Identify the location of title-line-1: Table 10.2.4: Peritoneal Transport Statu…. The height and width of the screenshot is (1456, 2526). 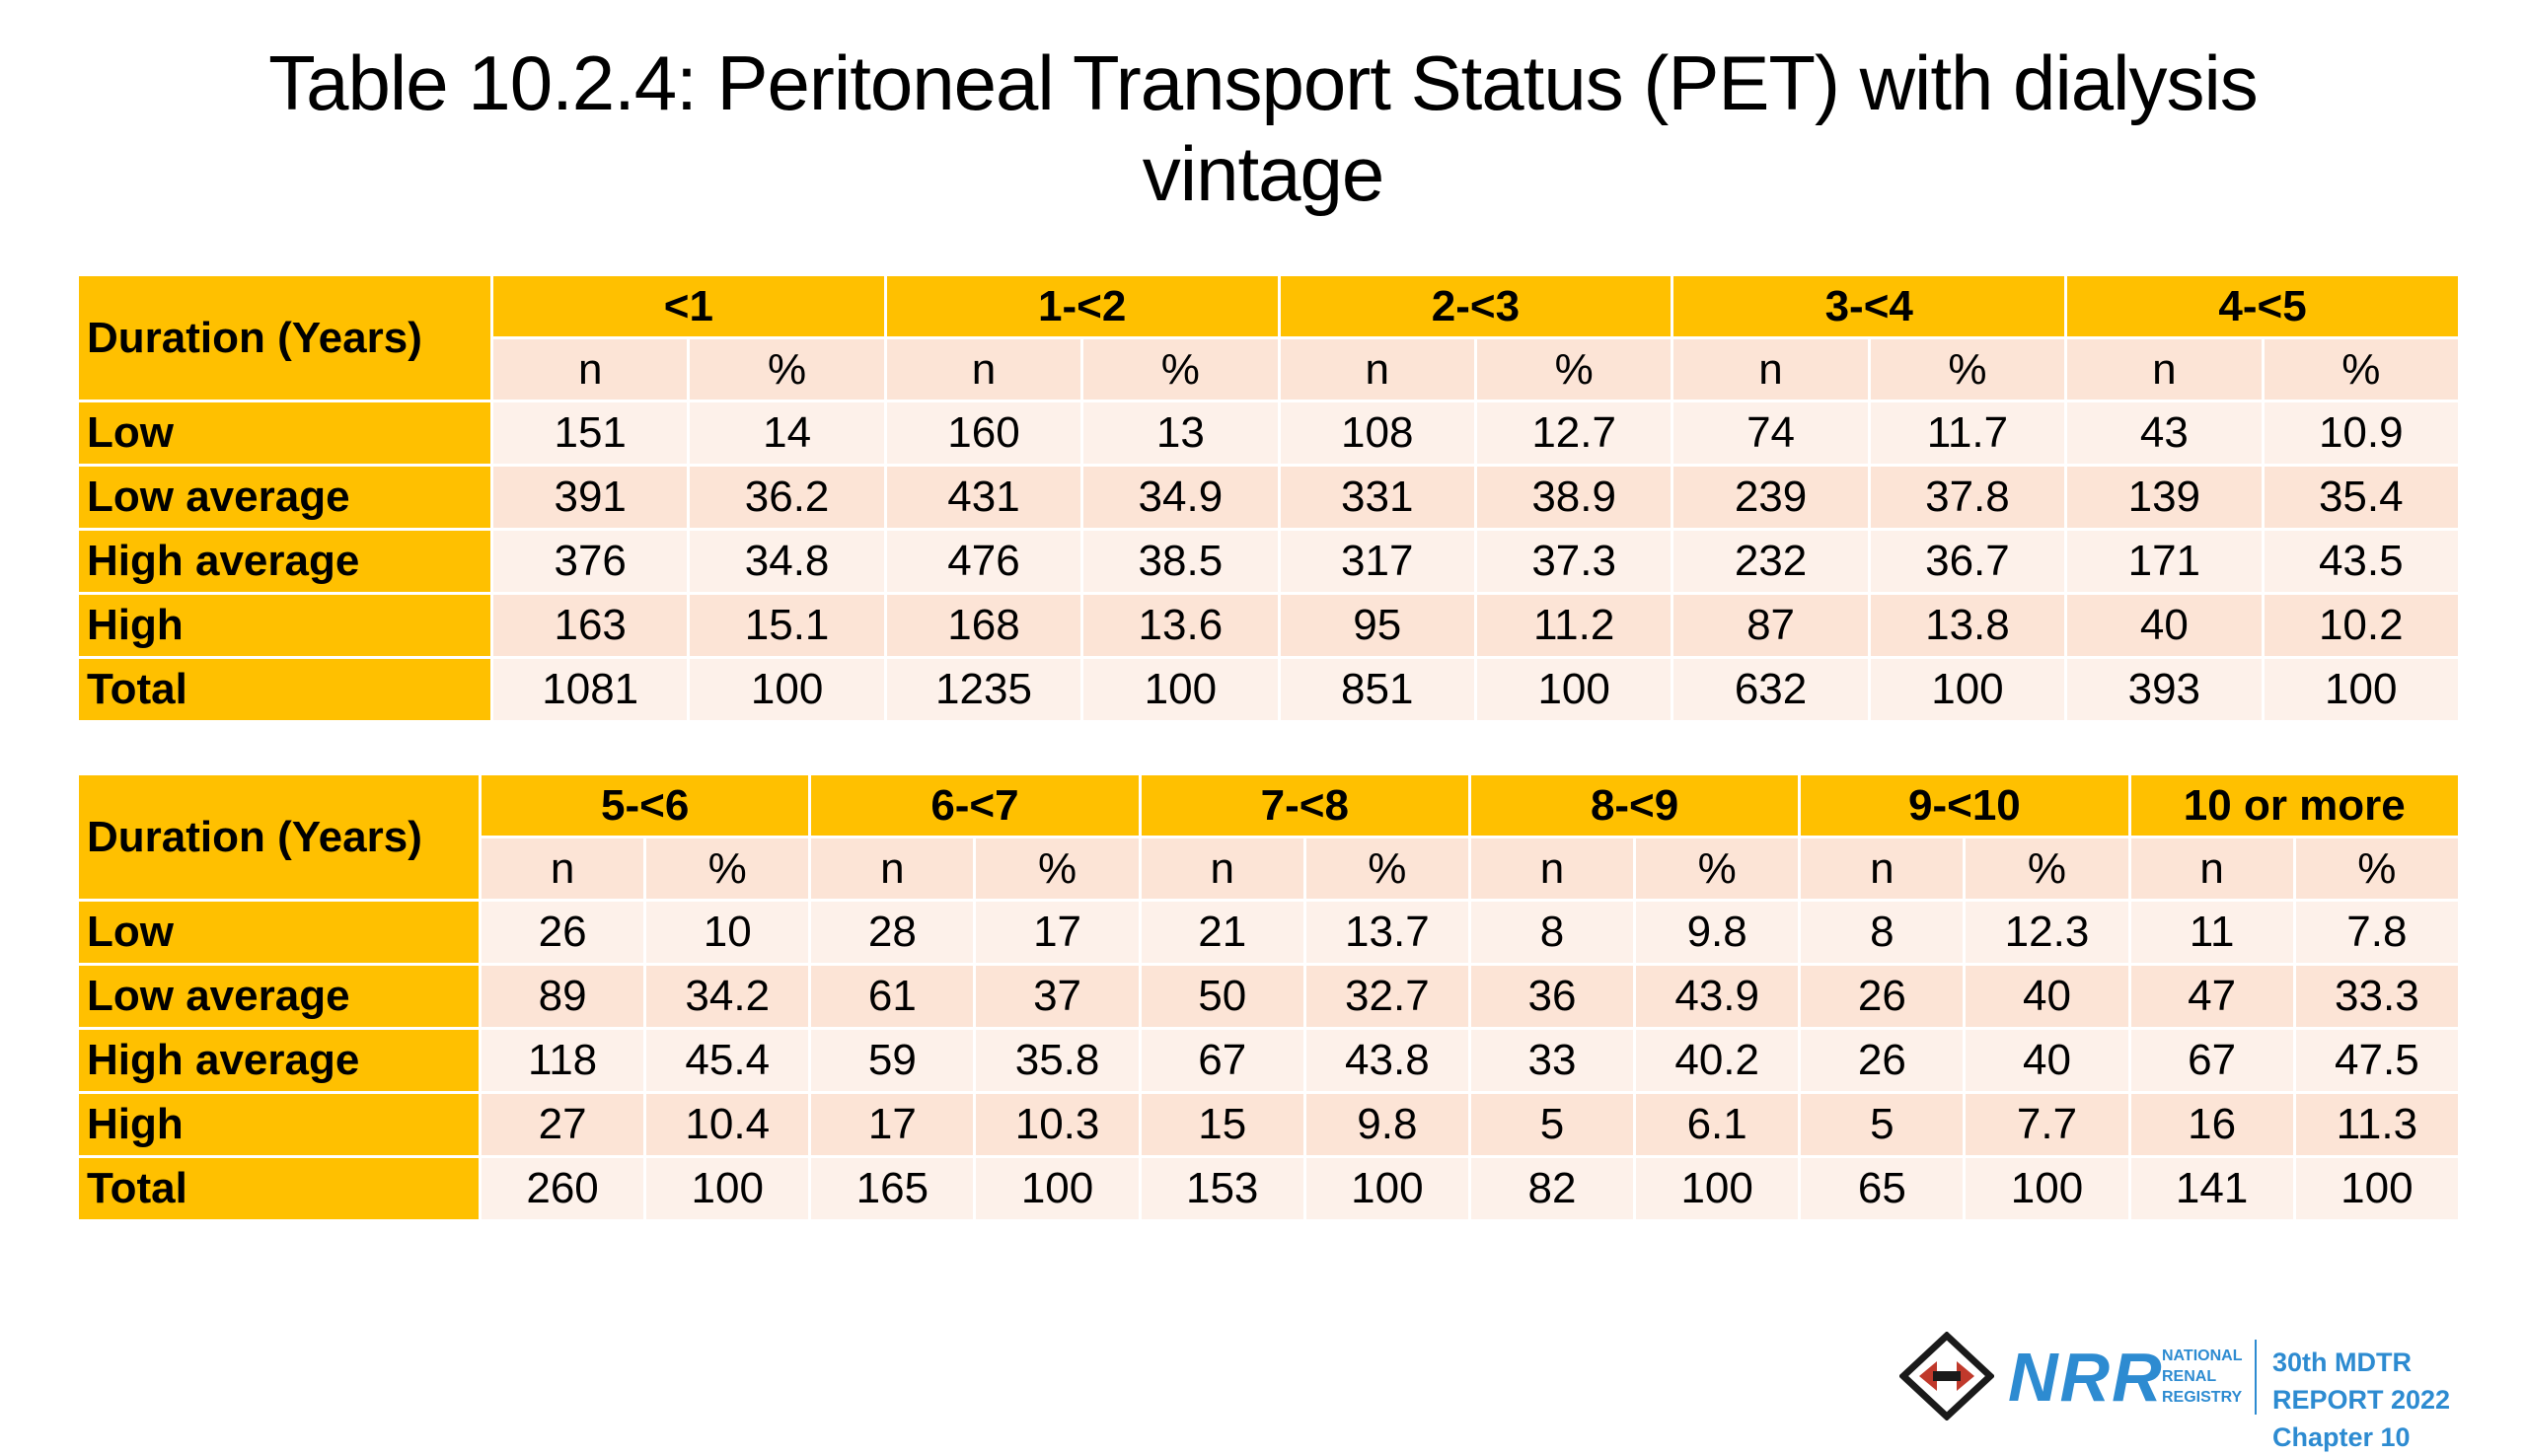
(1263, 82).